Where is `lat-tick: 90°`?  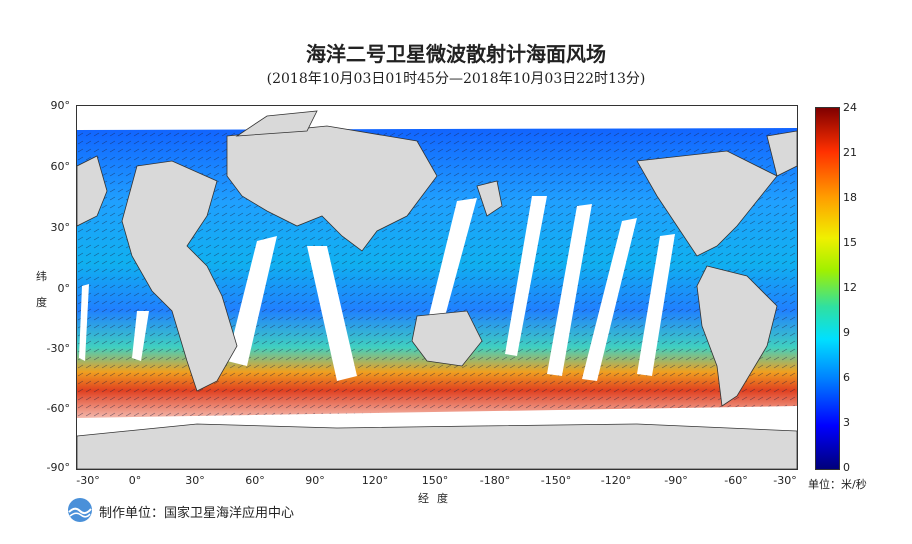 lat-tick: 90° is located at coordinates (60, 105).